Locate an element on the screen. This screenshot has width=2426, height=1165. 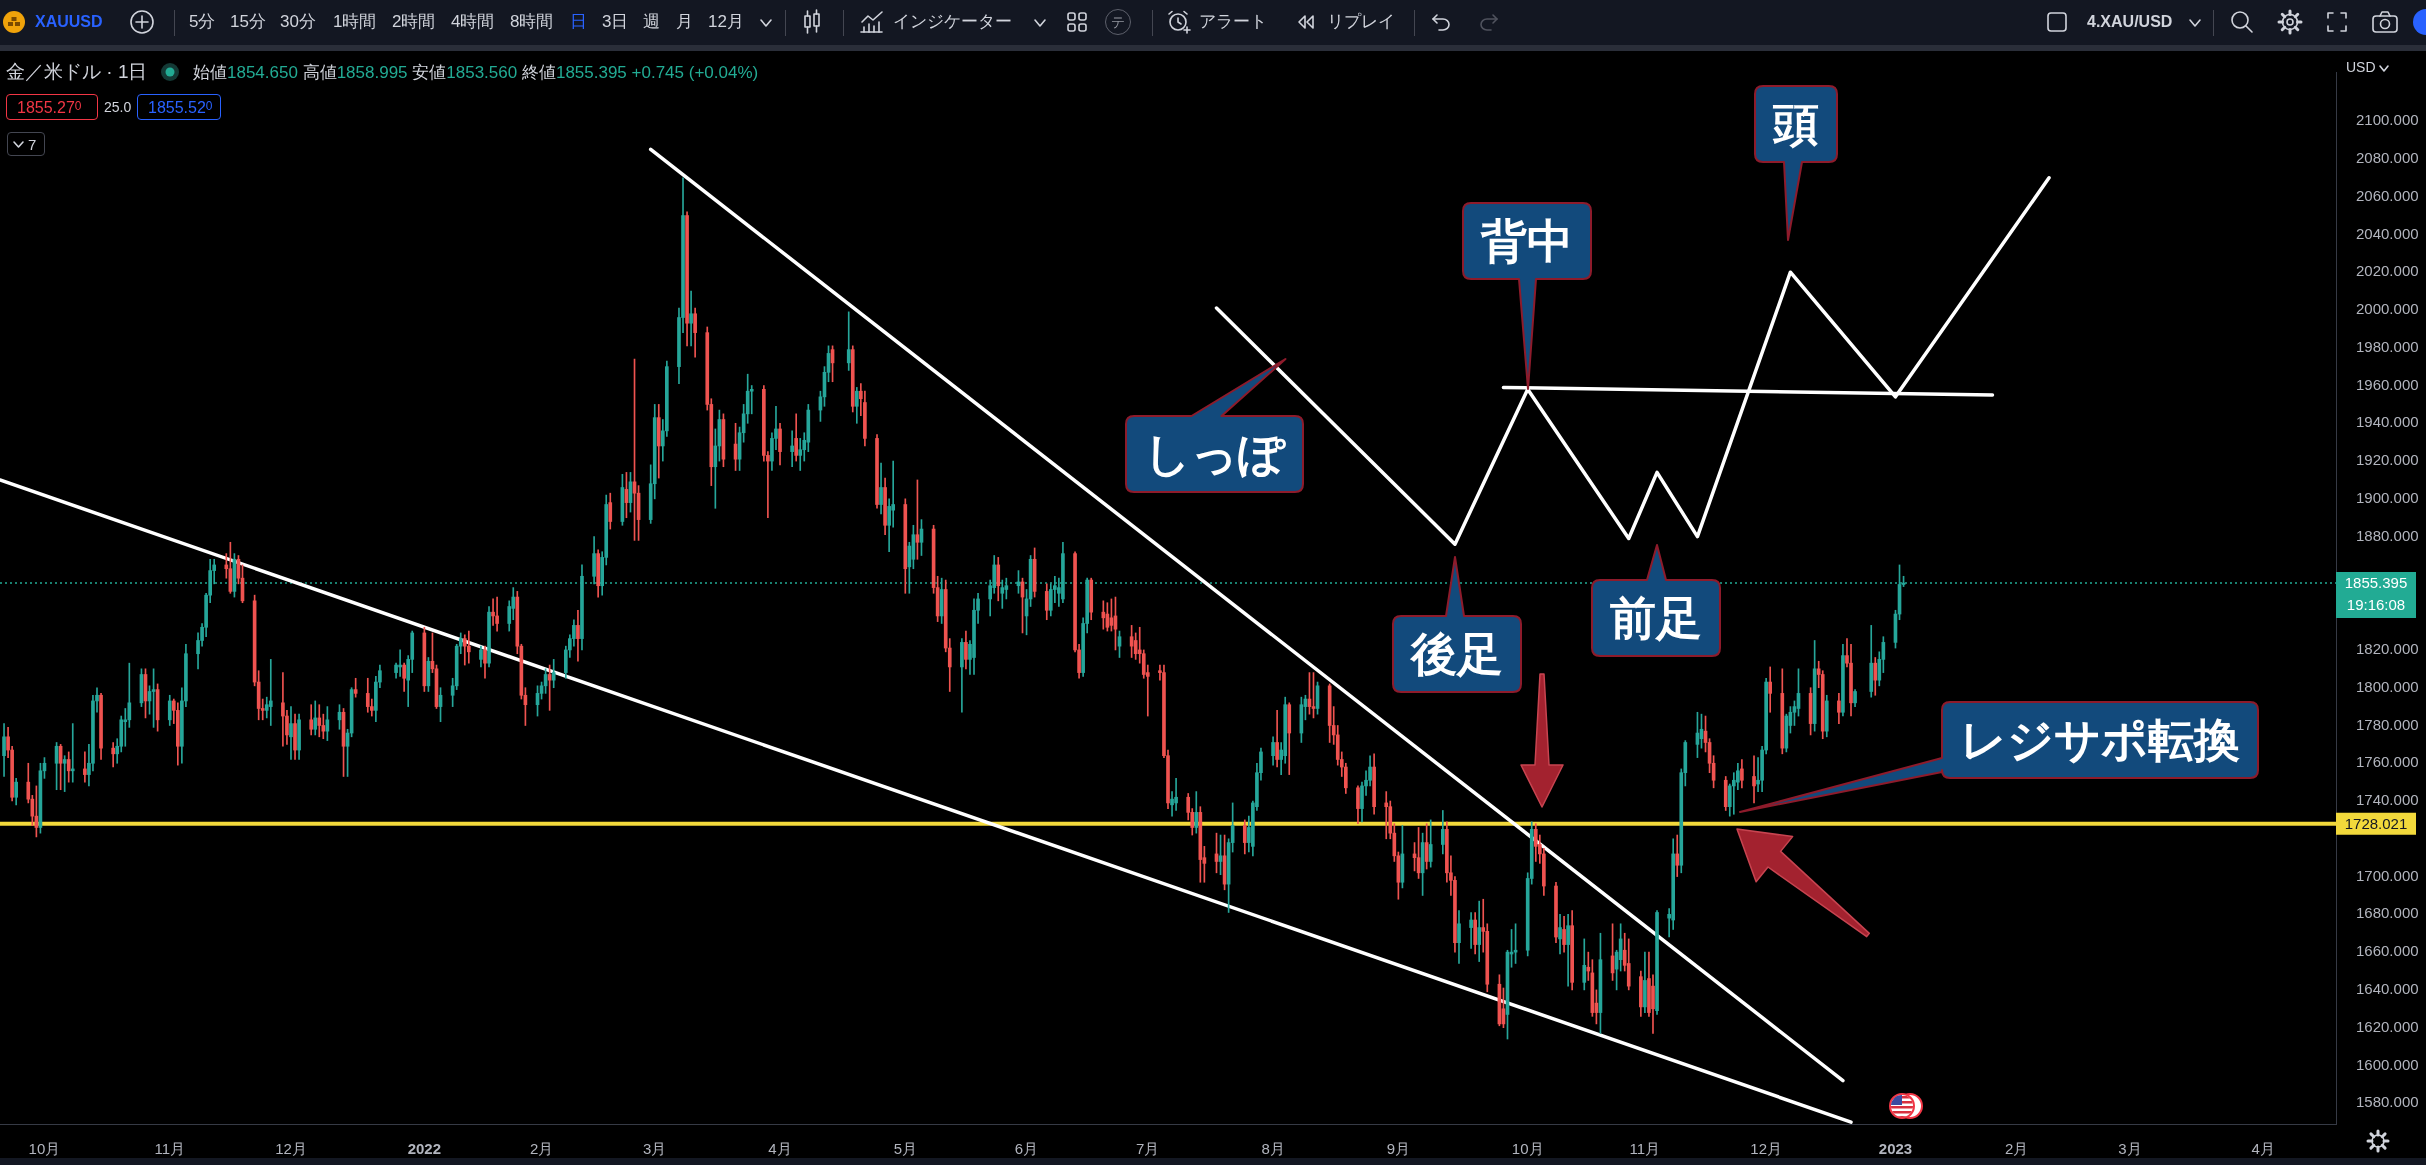
y-tick-label: 1800.000 is located at coordinates (2387, 686).